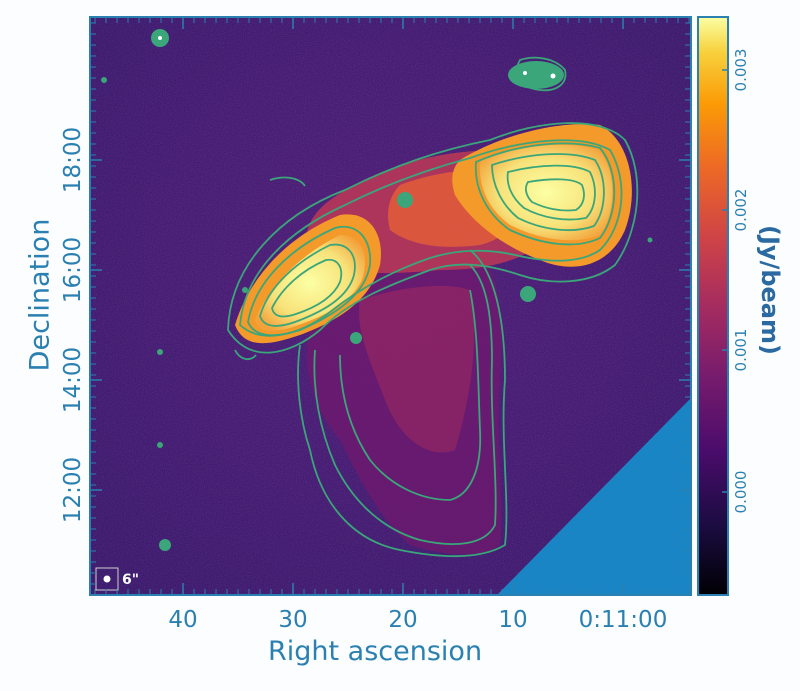 Image resolution: width=800 pixels, height=691 pixels. I want to click on colorbar-tick-label: 0.002, so click(741, 210).